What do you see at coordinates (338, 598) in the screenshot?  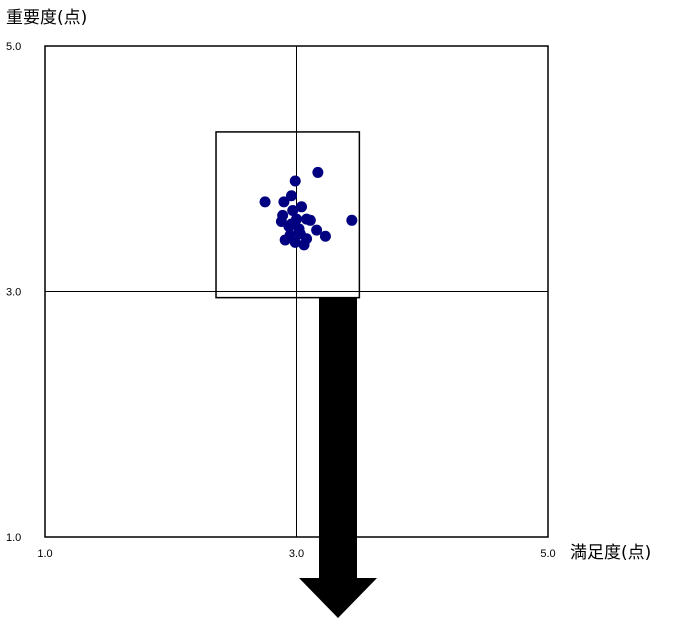 I see `arrow-head` at bounding box center [338, 598].